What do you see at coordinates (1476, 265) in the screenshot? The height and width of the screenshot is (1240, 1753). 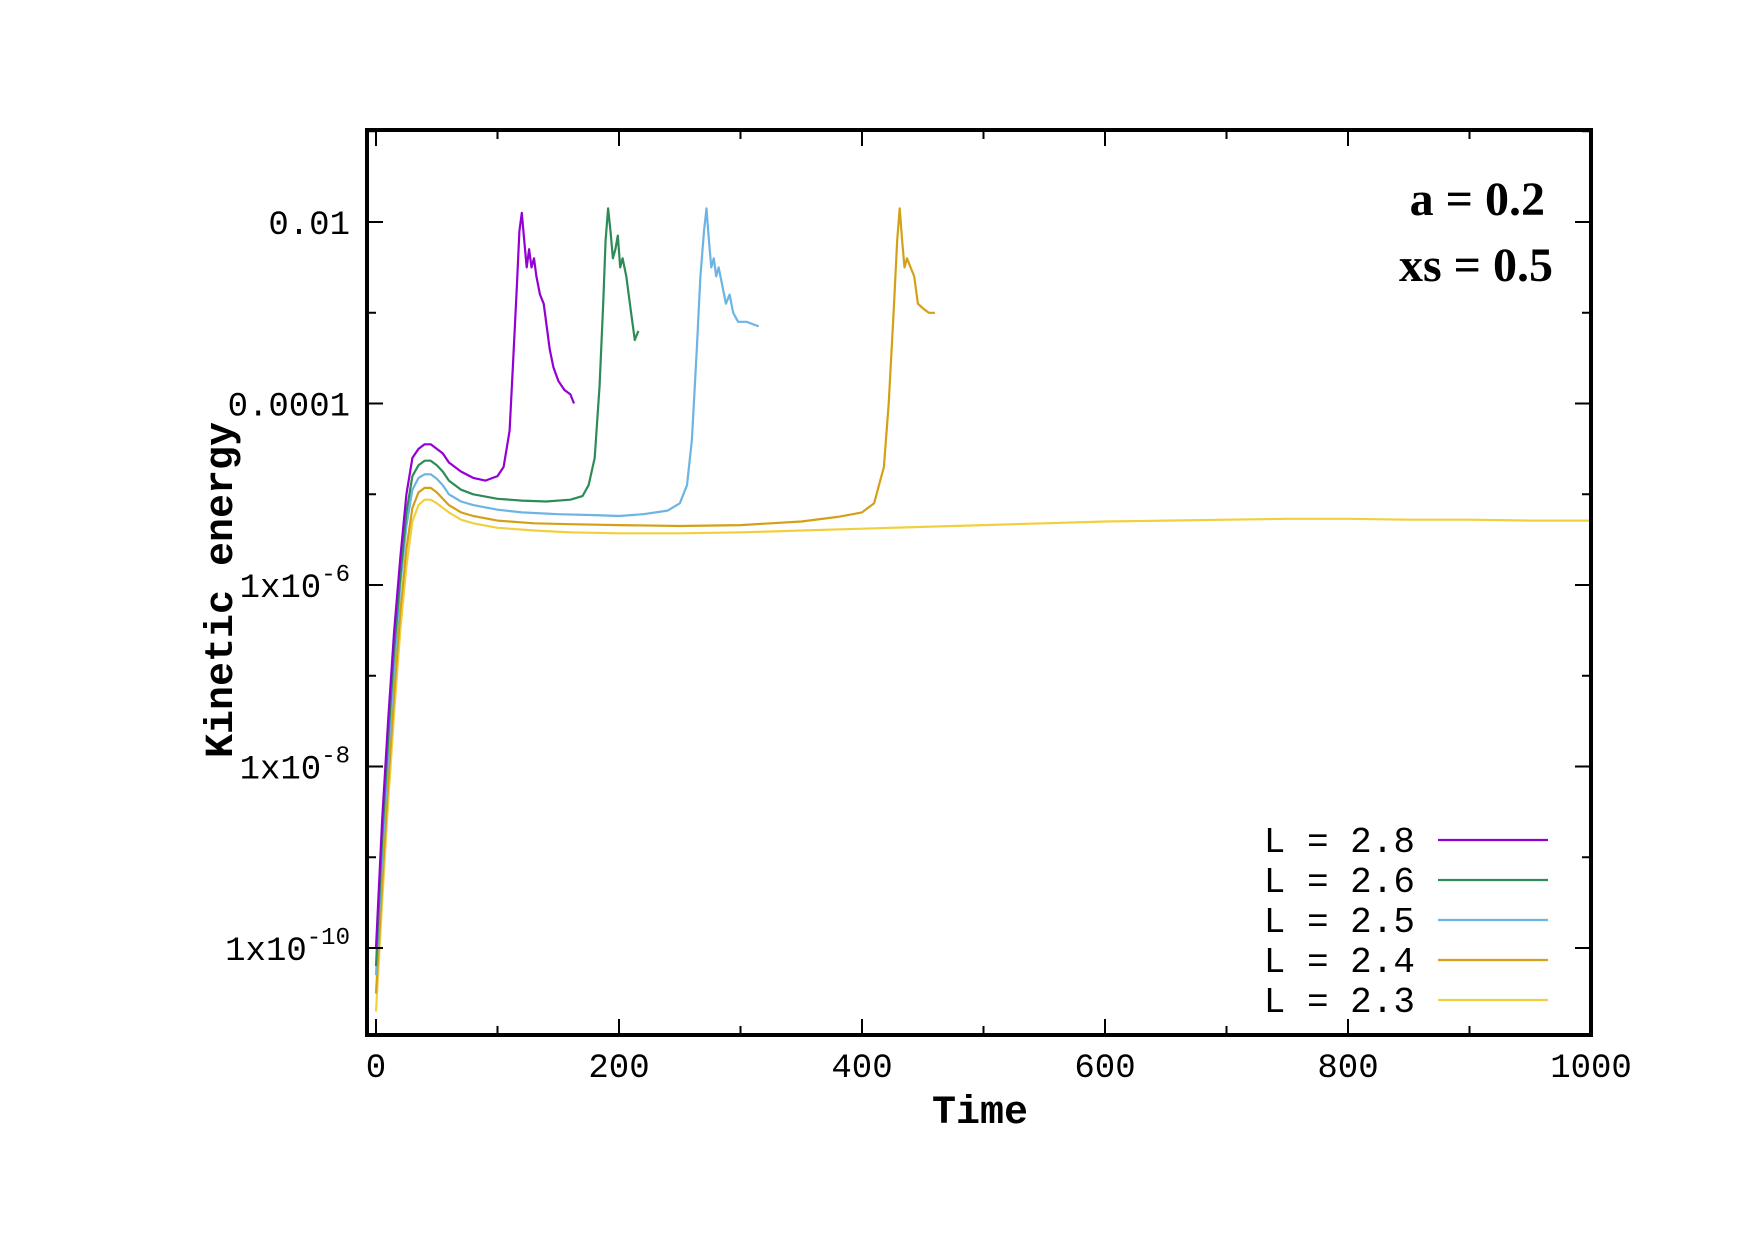 I see `annotation-xs: xs = 0.5` at bounding box center [1476, 265].